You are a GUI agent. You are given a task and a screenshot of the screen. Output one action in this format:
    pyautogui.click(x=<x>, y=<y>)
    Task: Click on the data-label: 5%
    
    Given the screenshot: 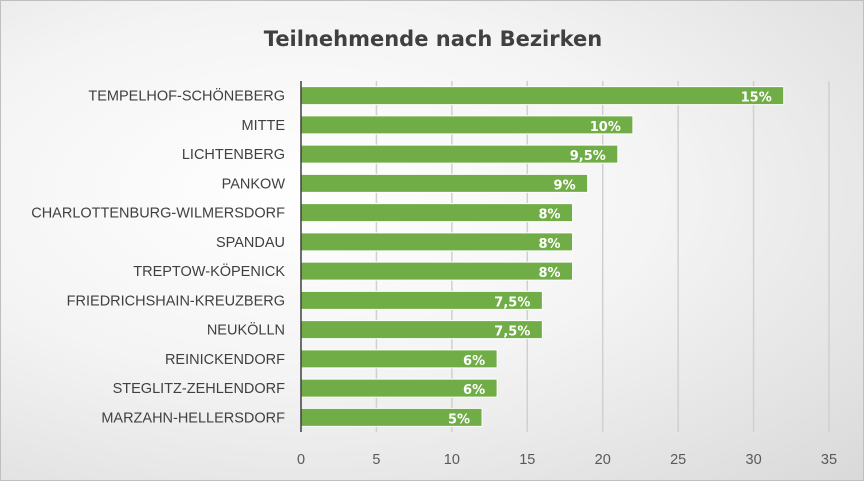 What is the action you would take?
    pyautogui.click(x=459, y=419)
    